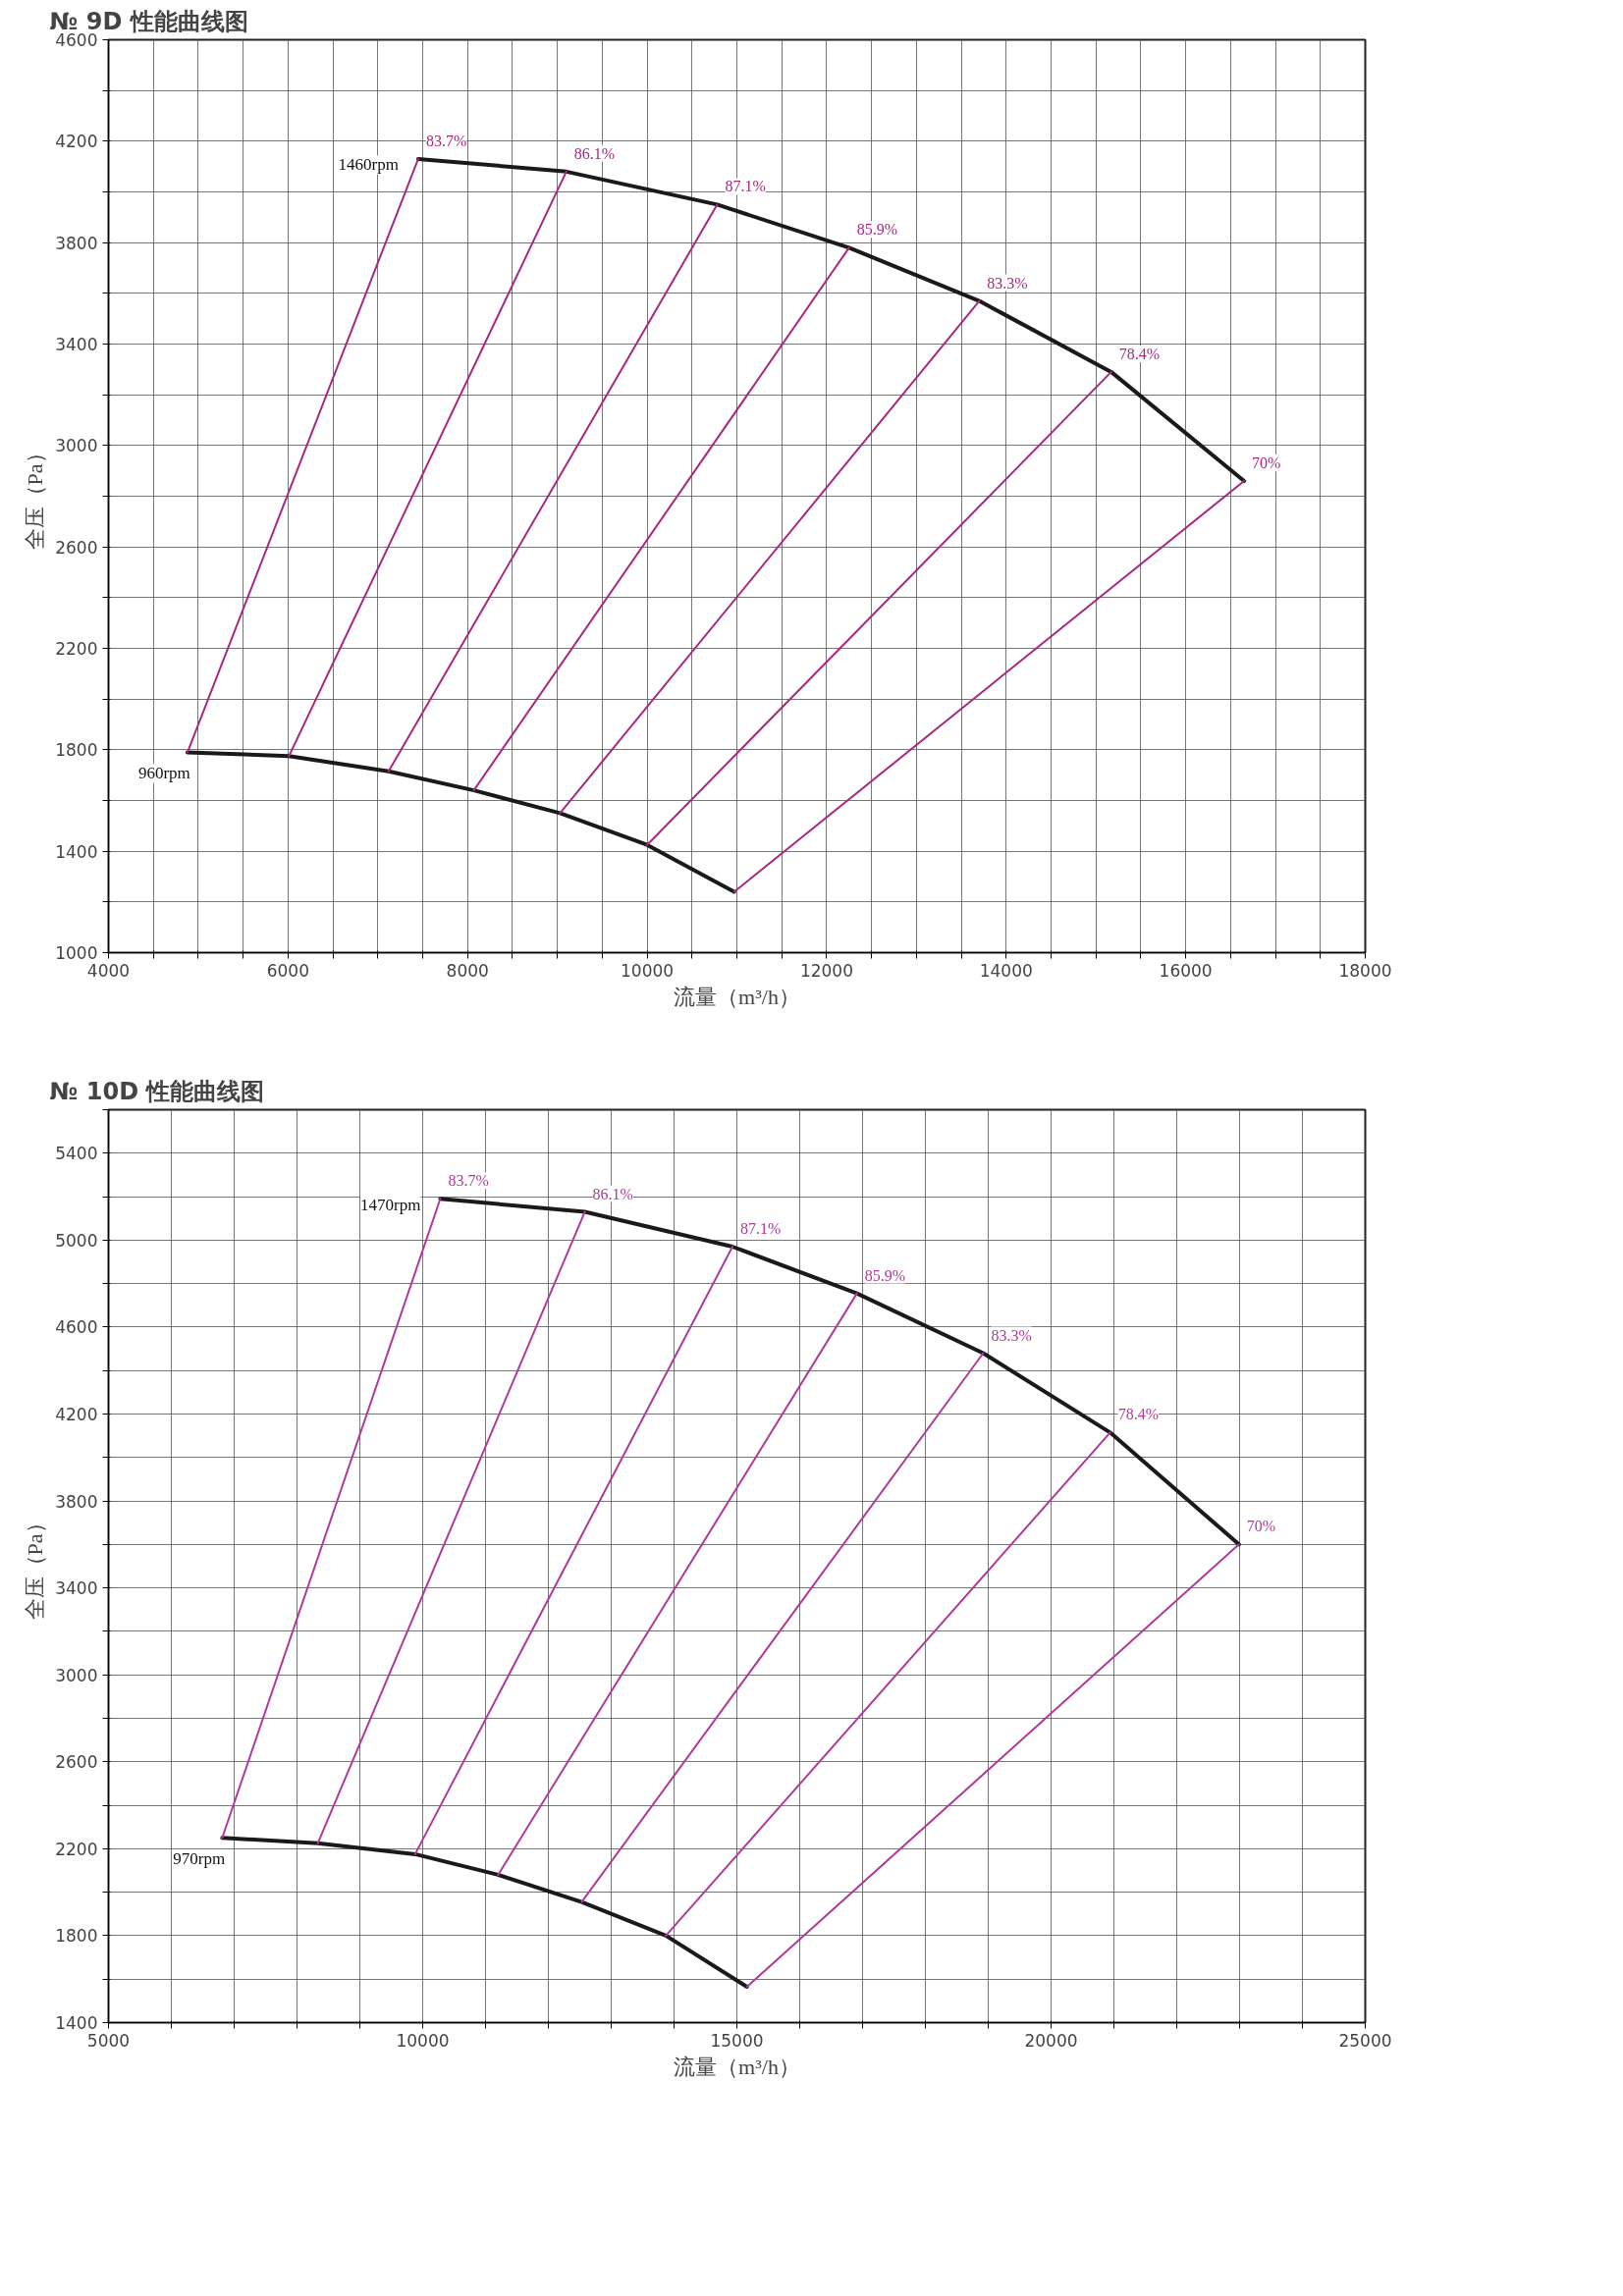  What do you see at coordinates (76, 1240) in the screenshot?
I see `y-tick-label: 5000` at bounding box center [76, 1240].